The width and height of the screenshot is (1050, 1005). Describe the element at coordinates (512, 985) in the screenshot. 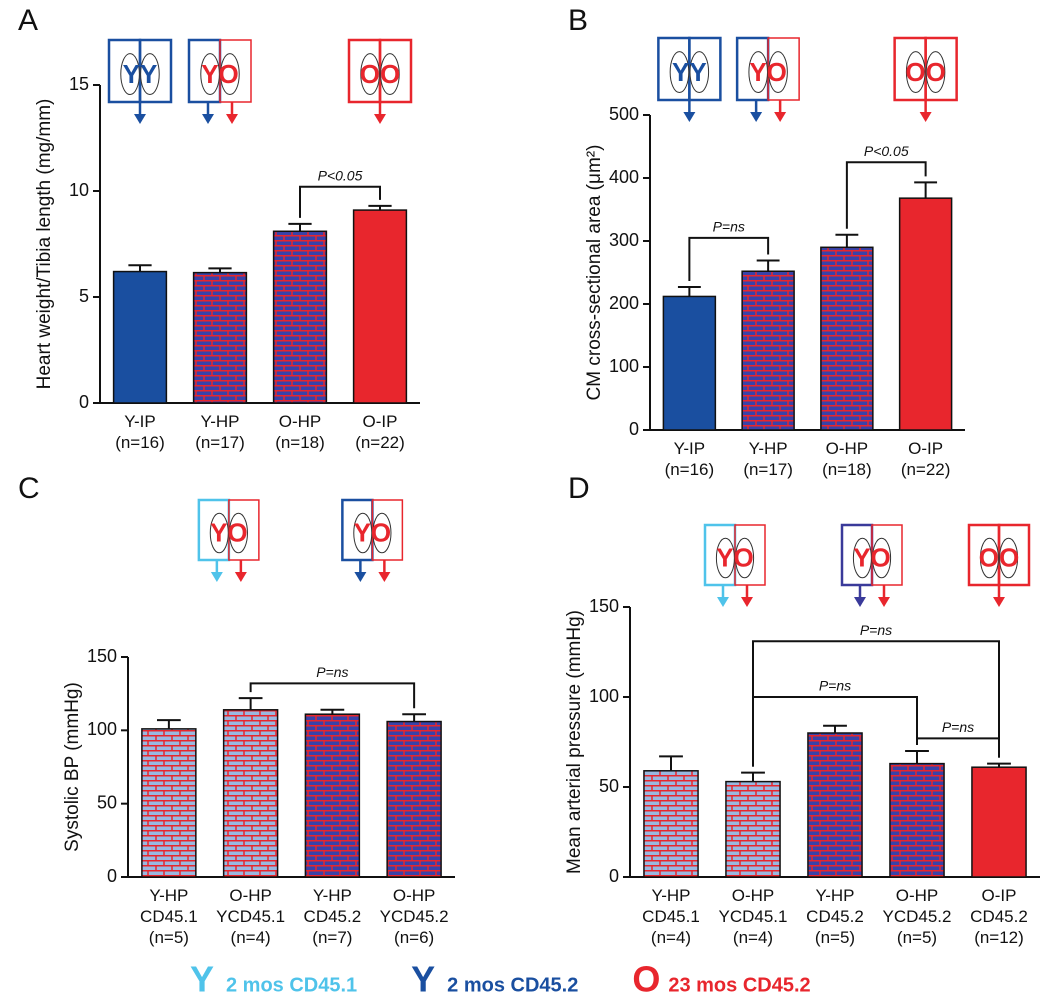

I see `legend-text: 2 mos CD45.2` at that location.